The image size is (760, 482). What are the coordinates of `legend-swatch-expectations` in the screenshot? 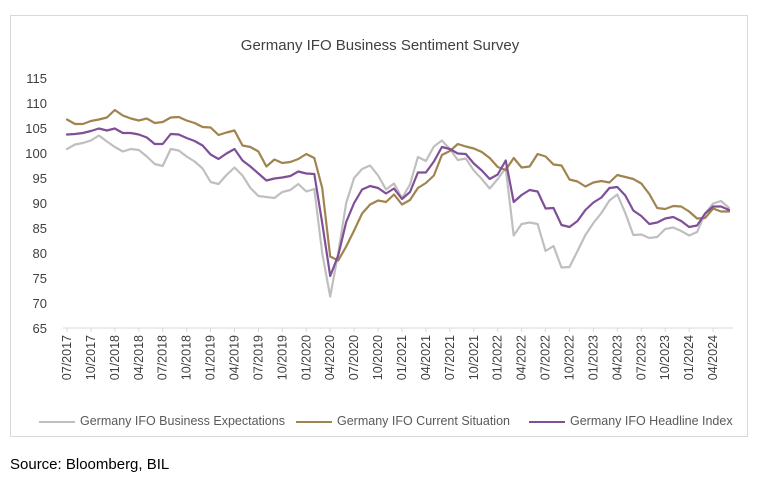 It's located at (57, 421).